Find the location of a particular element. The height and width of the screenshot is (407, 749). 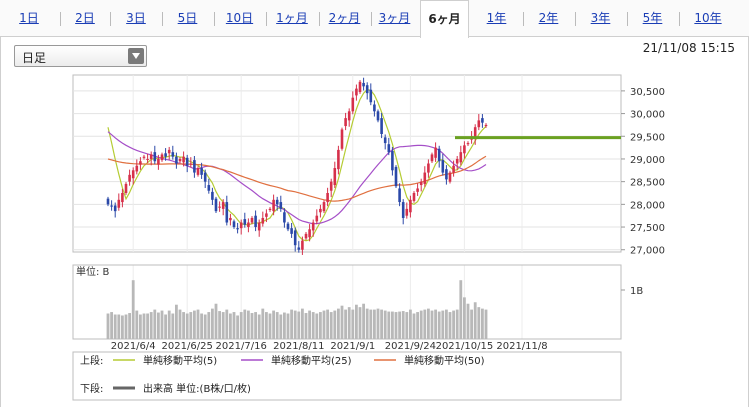

legend-box is located at coordinates (347, 376).